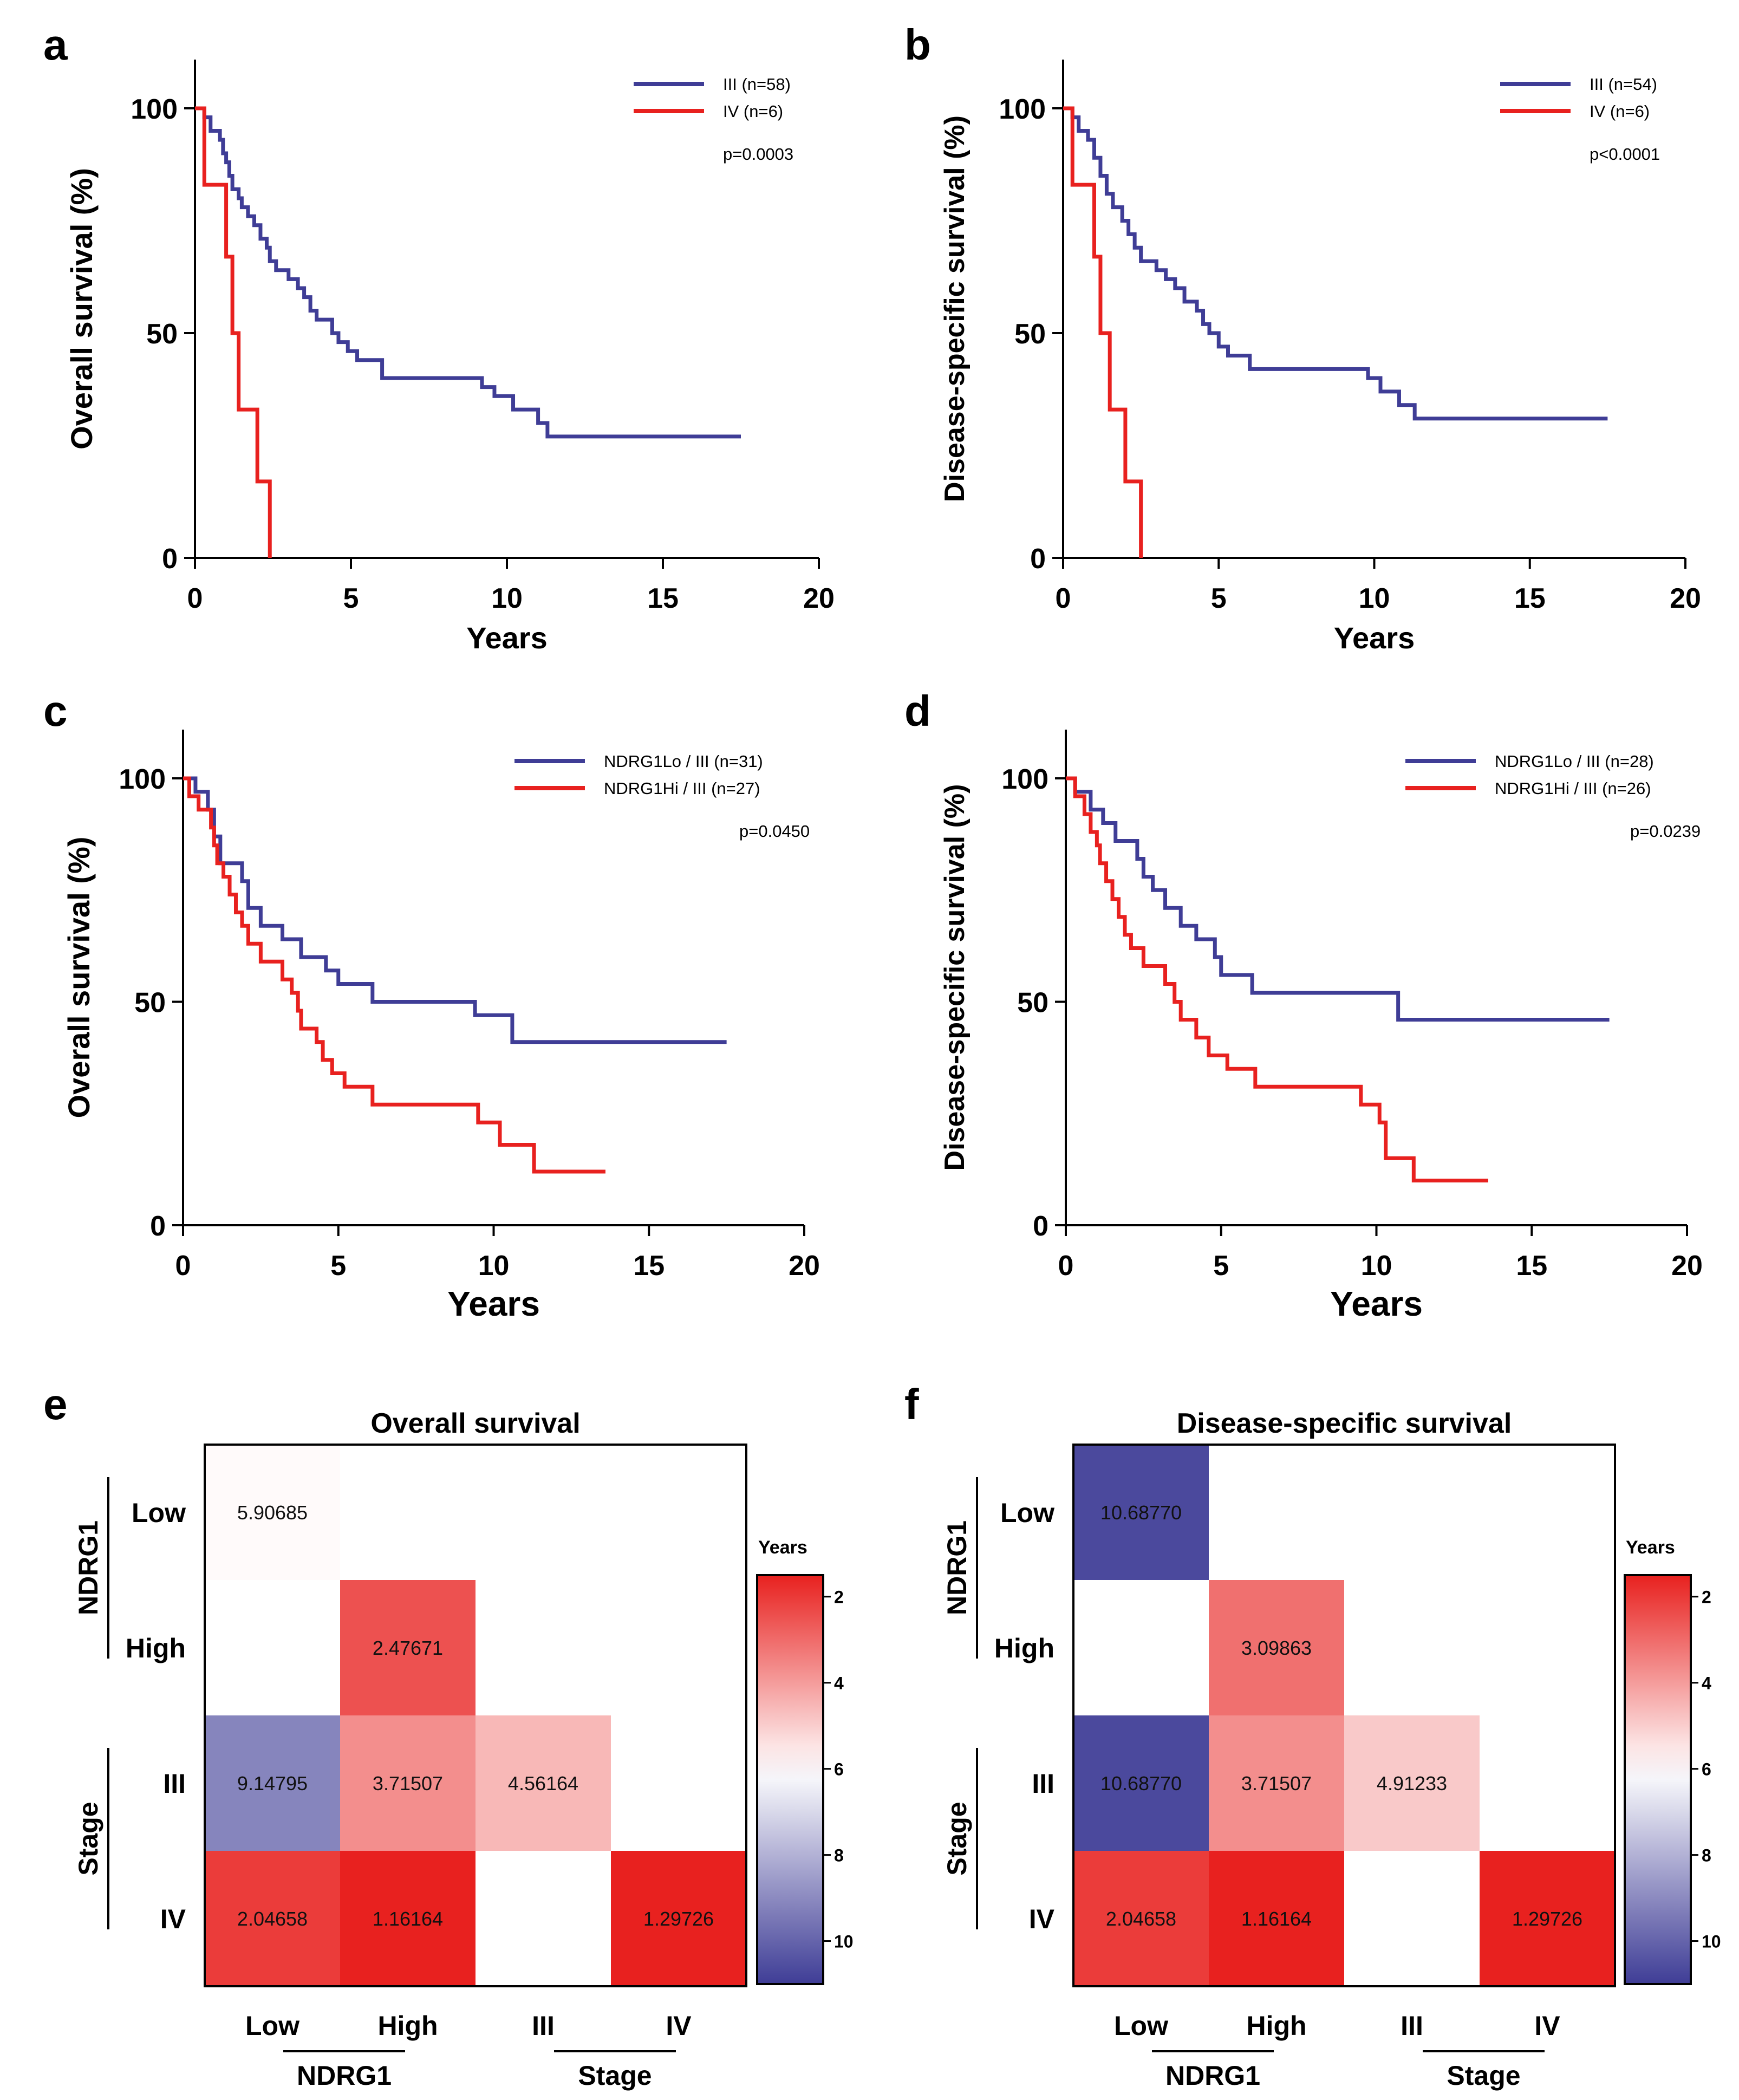  I want to click on colorbar-tick-label: 10, so click(844, 1942).